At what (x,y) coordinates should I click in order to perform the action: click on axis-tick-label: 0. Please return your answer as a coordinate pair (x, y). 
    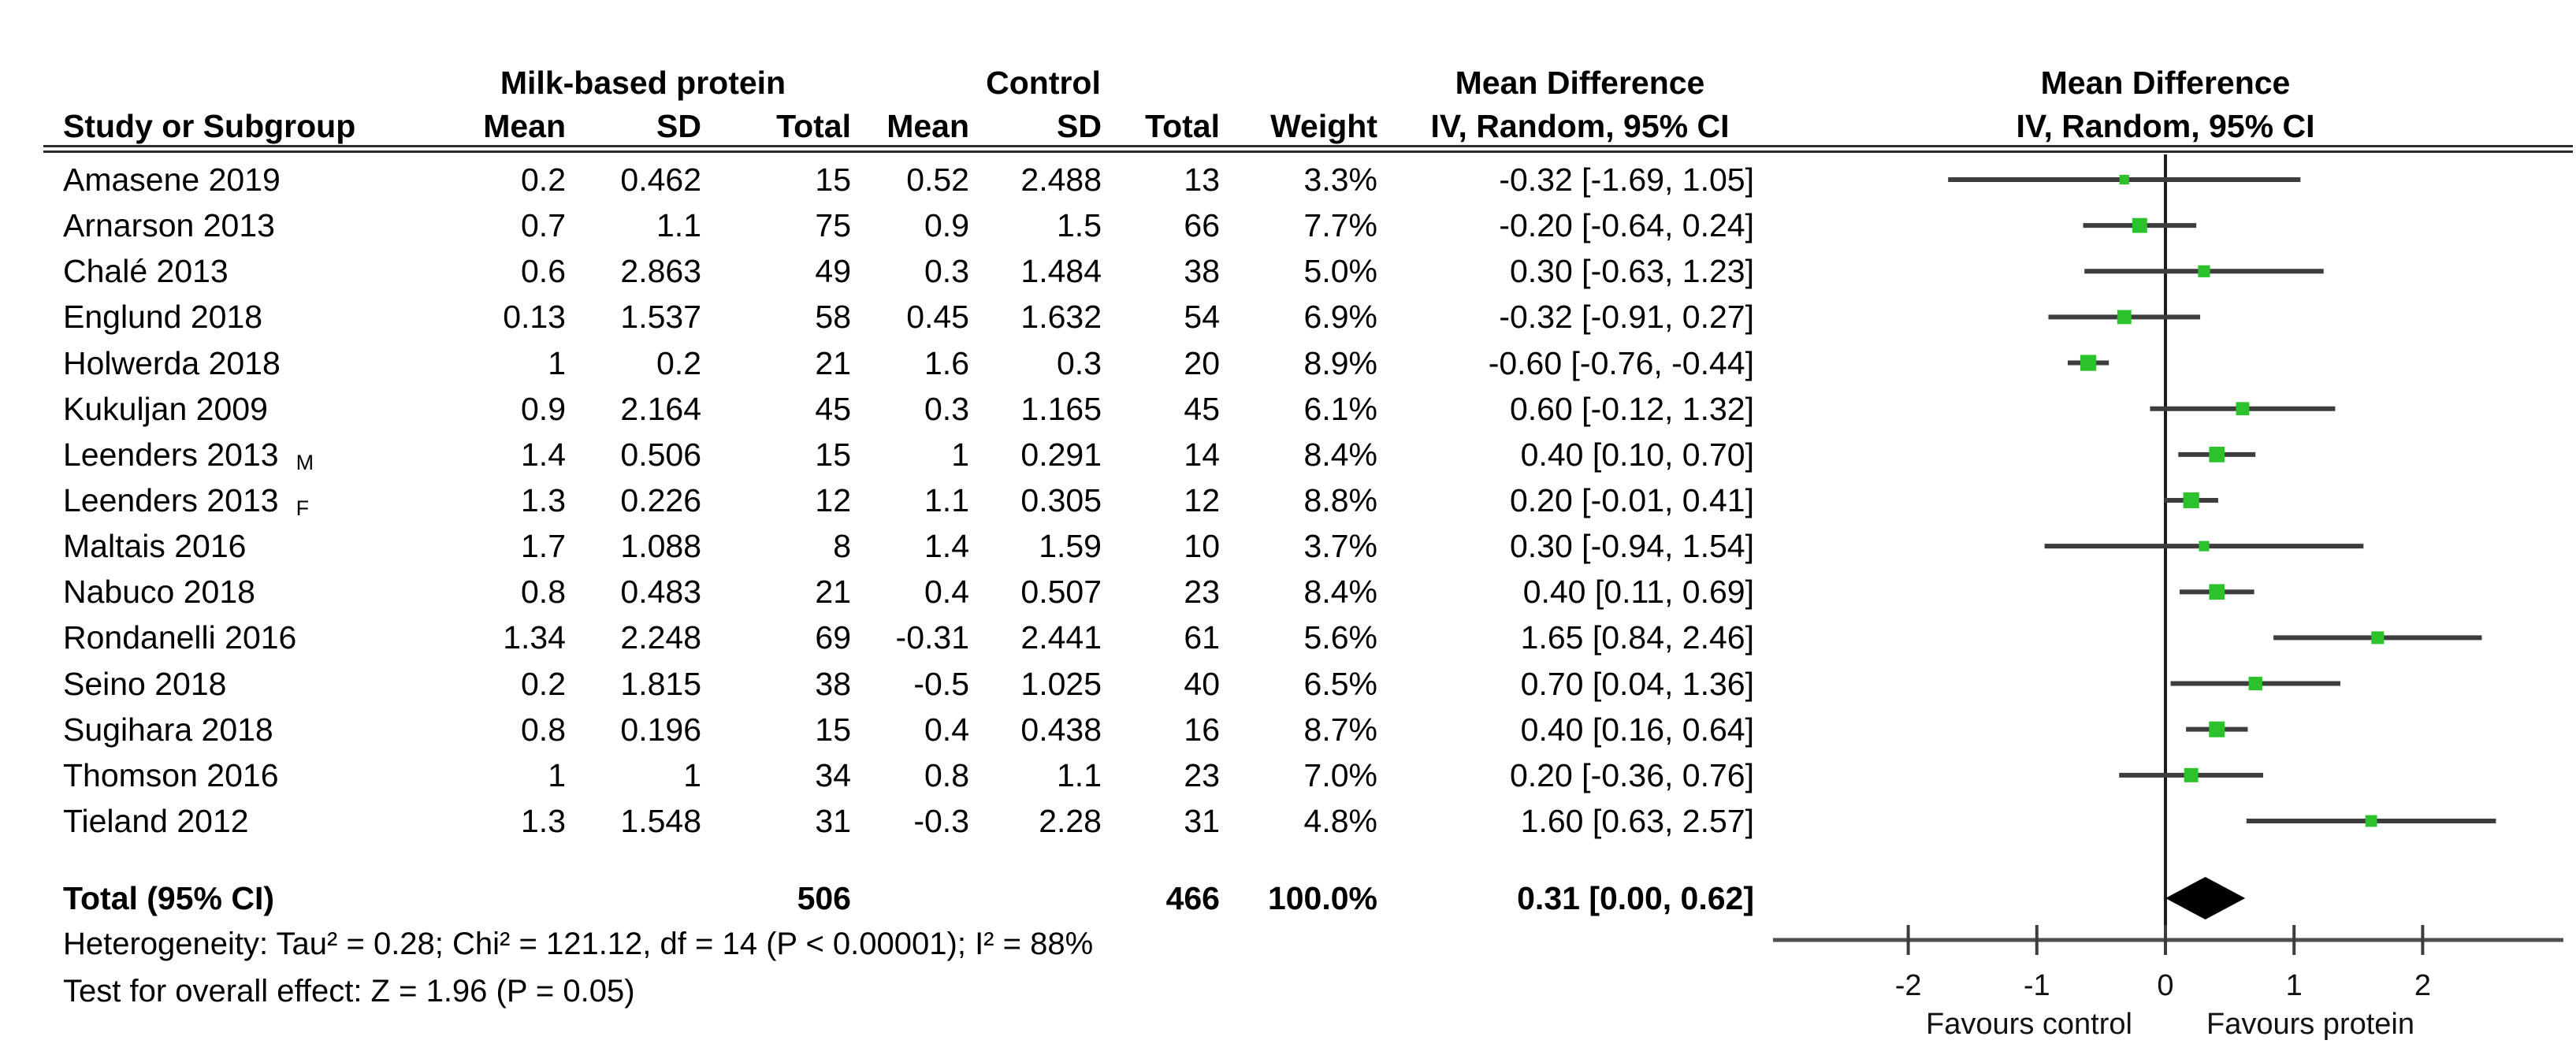
    Looking at the image, I should click on (2165, 985).